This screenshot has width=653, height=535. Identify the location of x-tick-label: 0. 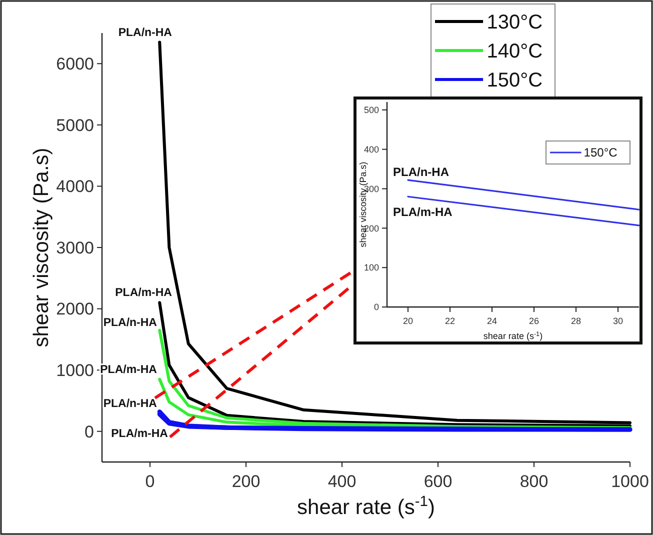
(150, 481).